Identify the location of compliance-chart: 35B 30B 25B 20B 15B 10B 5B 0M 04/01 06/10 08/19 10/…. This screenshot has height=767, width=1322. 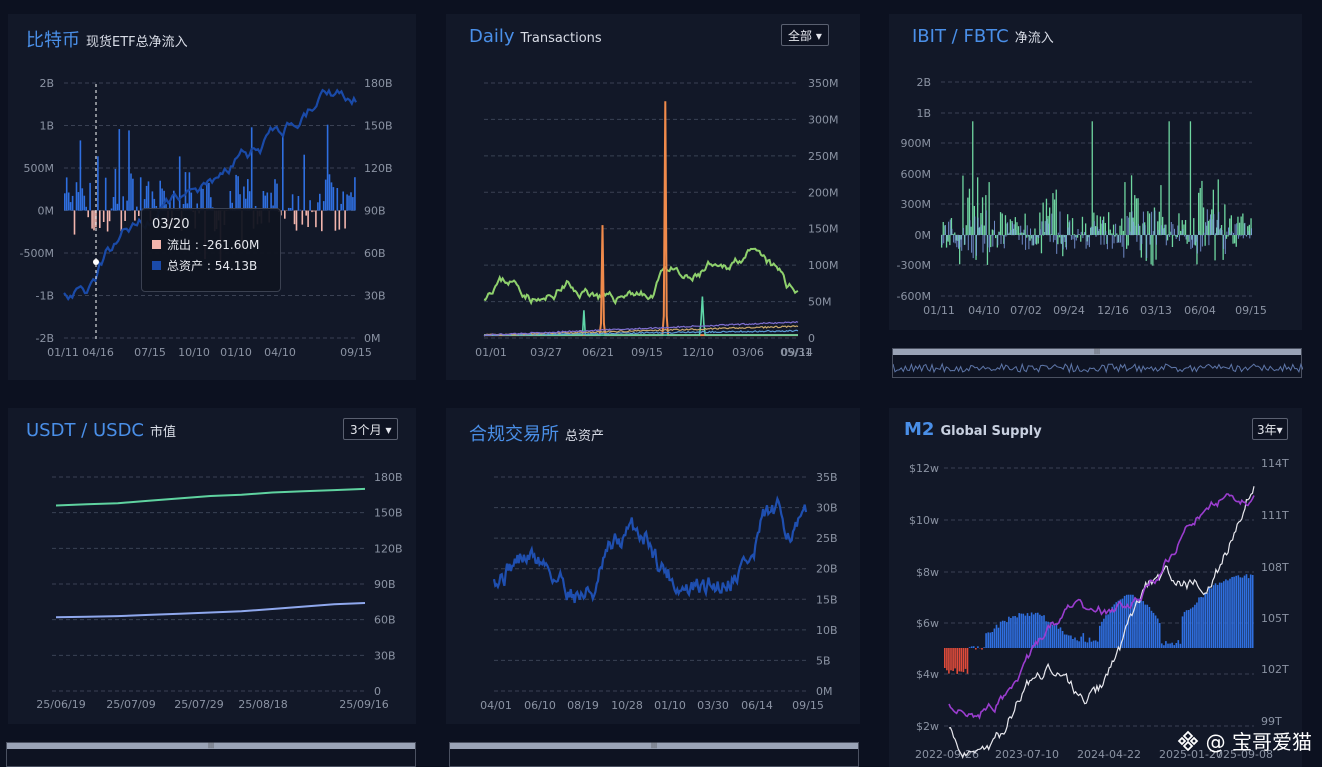
(653, 566).